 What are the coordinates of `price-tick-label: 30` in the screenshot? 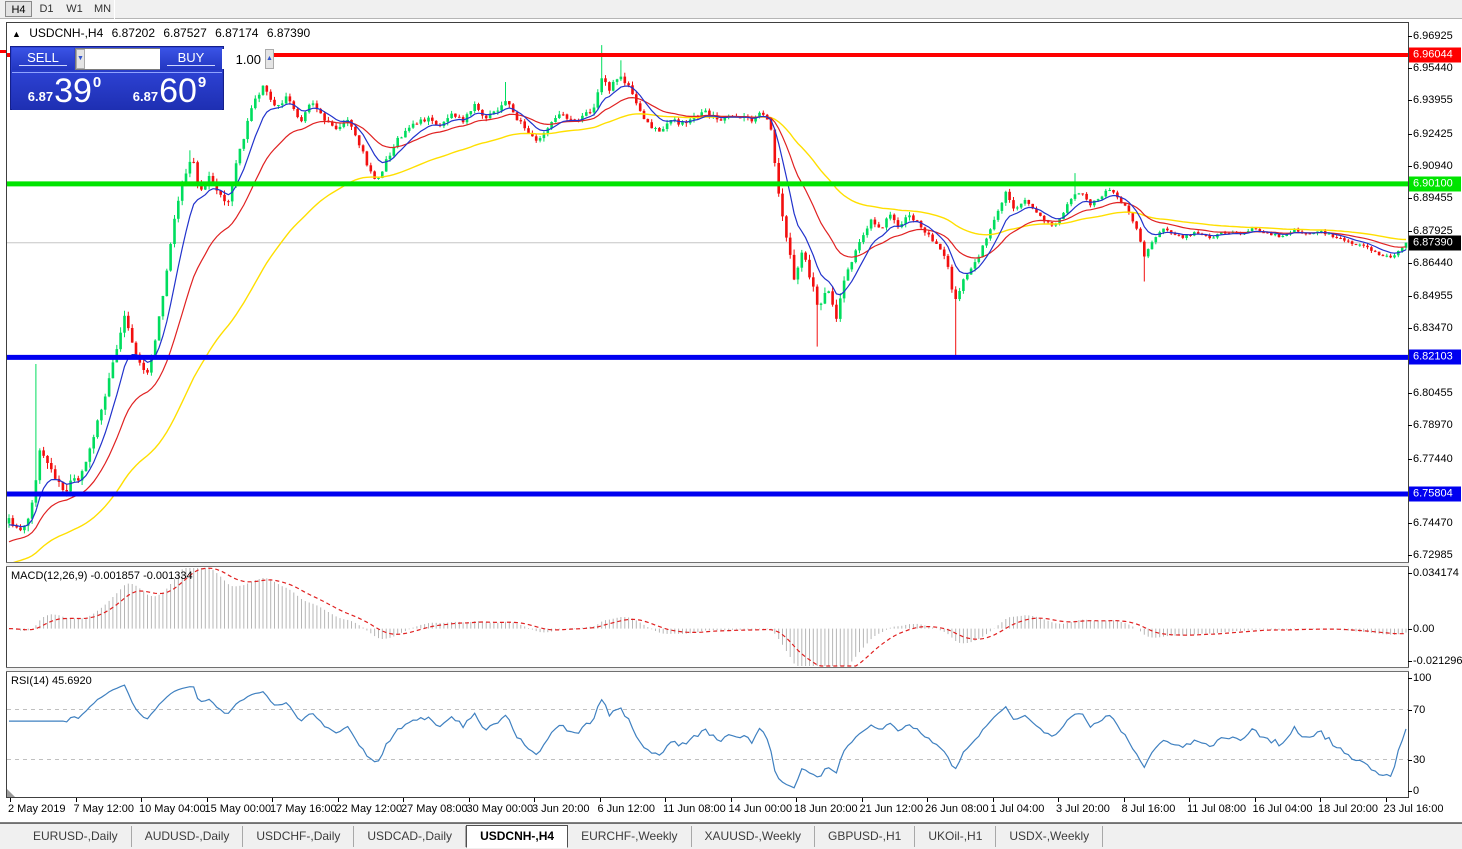 It's located at (1419, 760).